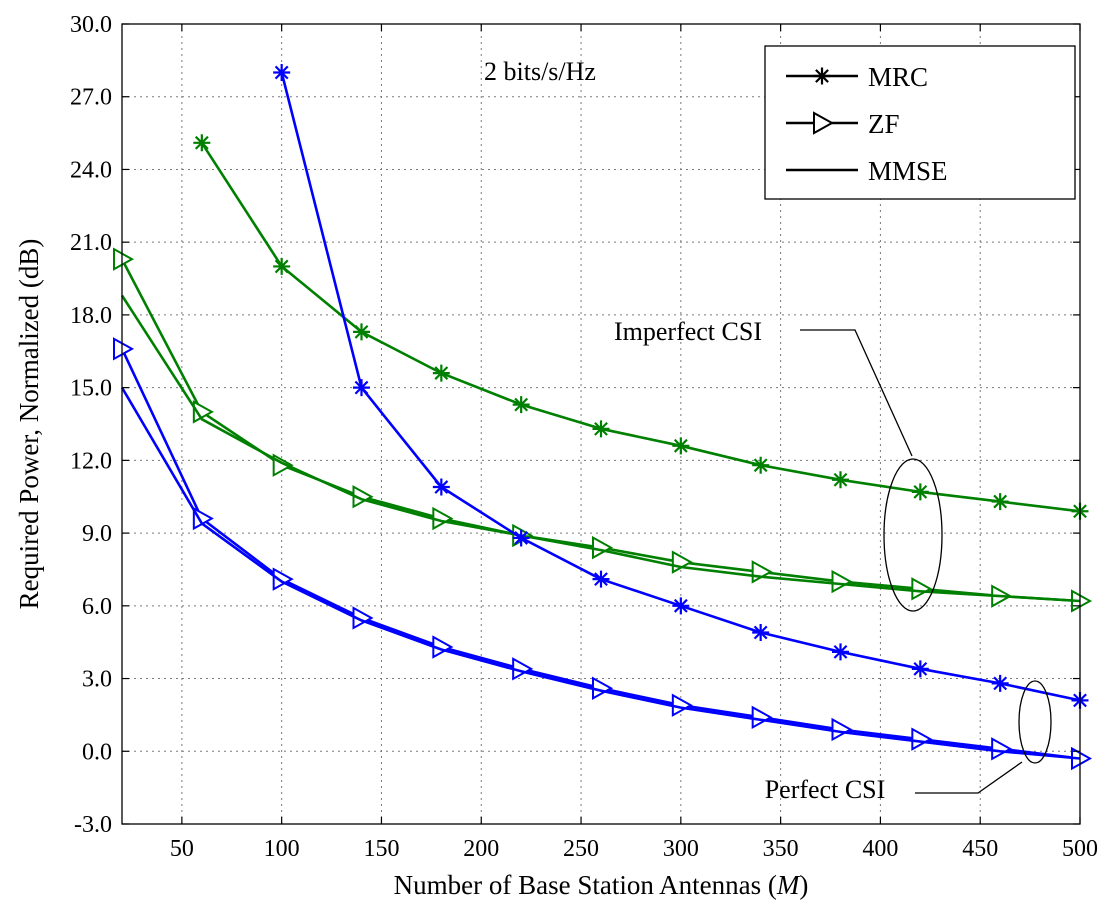 The image size is (1110, 916). What do you see at coordinates (97, 607) in the screenshot?
I see `y-tick-label: 6.0` at bounding box center [97, 607].